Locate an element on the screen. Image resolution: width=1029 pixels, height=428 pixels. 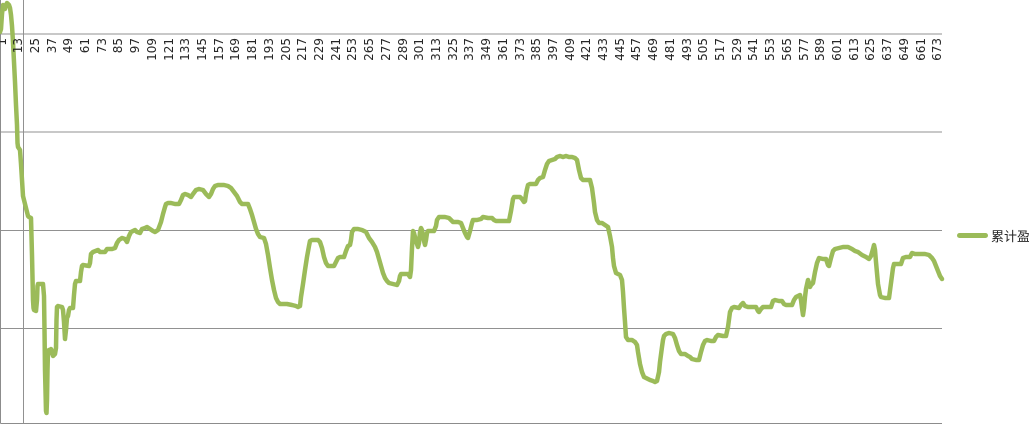
x-axis-tick-label: 505 is located at coordinates (703, 49).